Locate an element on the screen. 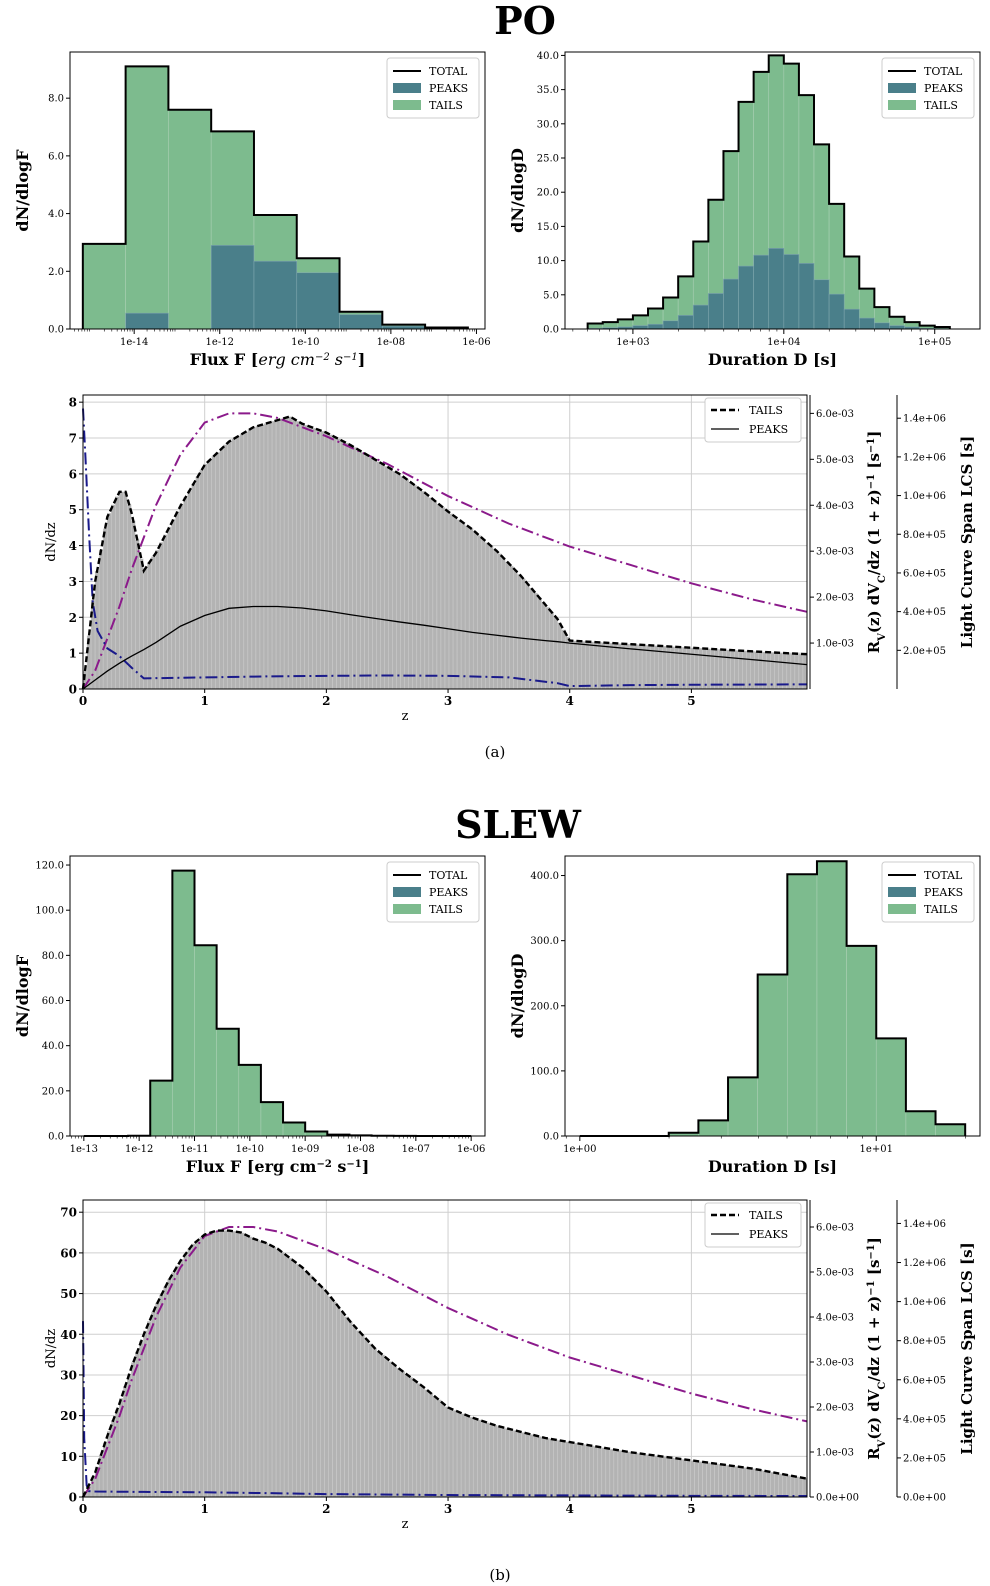 This screenshot has height=1586, width=990. y-tick-label: 6 is located at coordinates (73, 474).